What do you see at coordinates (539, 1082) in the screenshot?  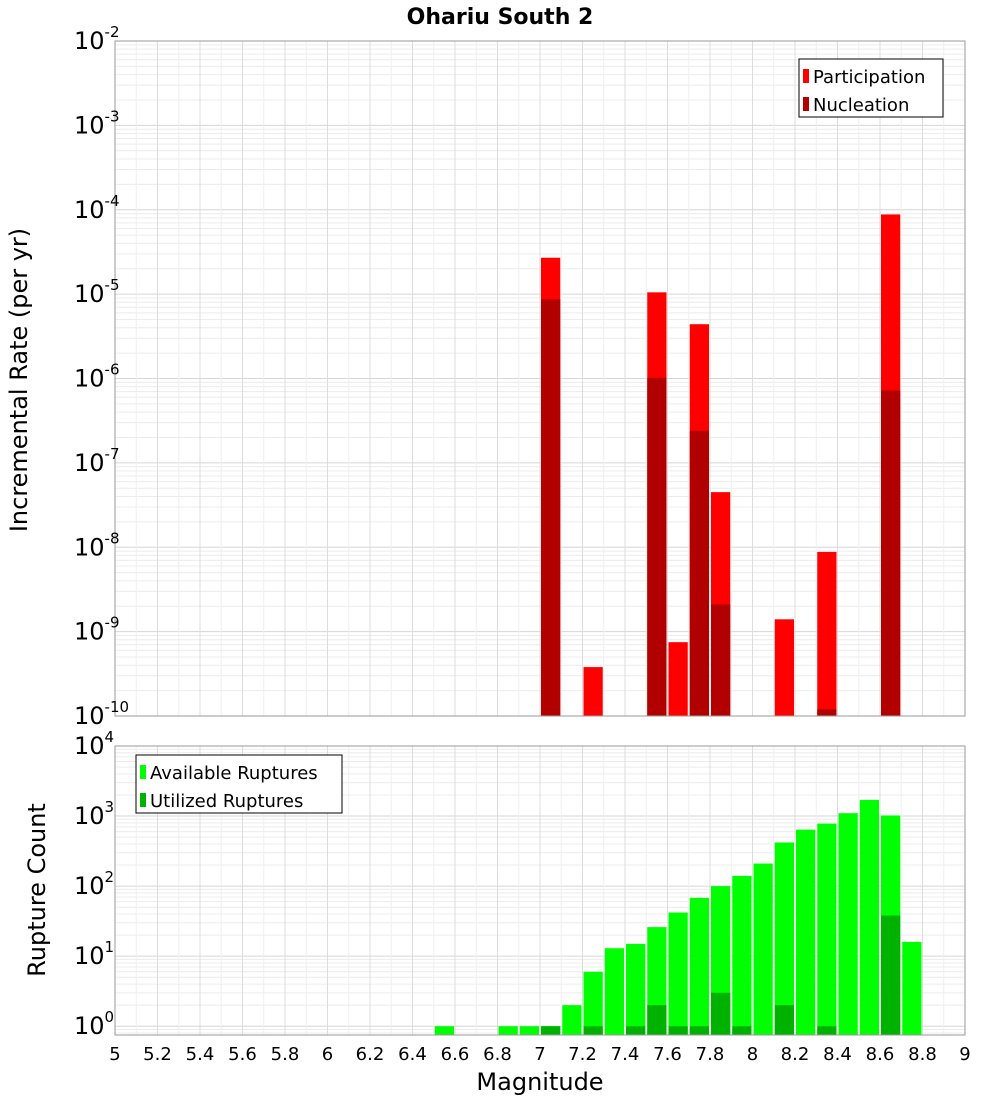 I see `x-axis-title: Magnitude` at bounding box center [539, 1082].